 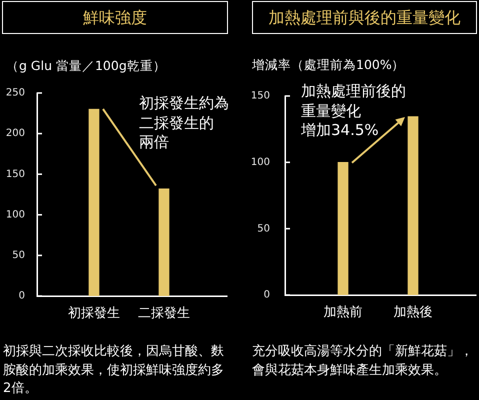 What do you see at coordinates (114, 370) in the screenshot?
I see `text: 初採與二次採收比較後，因烏甘酸、麩胺酸的加乘效果，使初採鮮味強度約多2倍。` at bounding box center [114, 370].